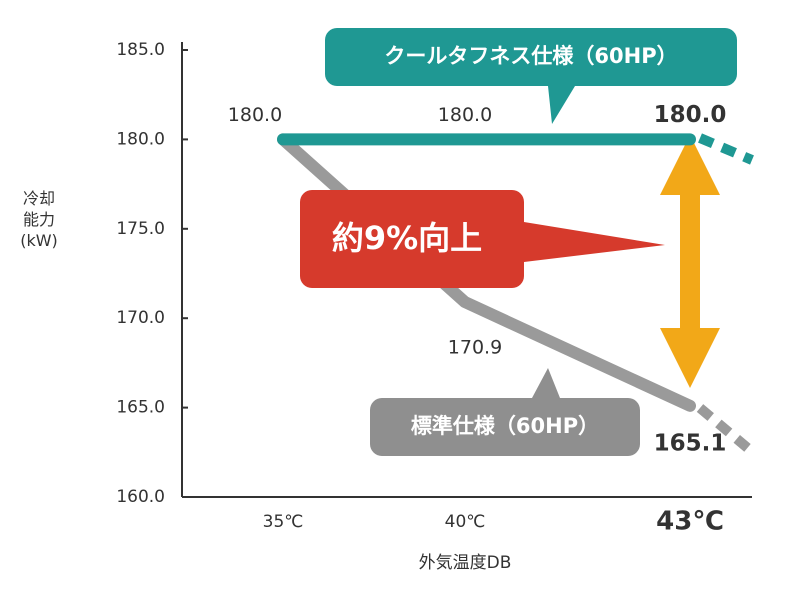  What do you see at coordinates (140, 139) in the screenshot?
I see `y-tick-label: 180.0` at bounding box center [140, 139].